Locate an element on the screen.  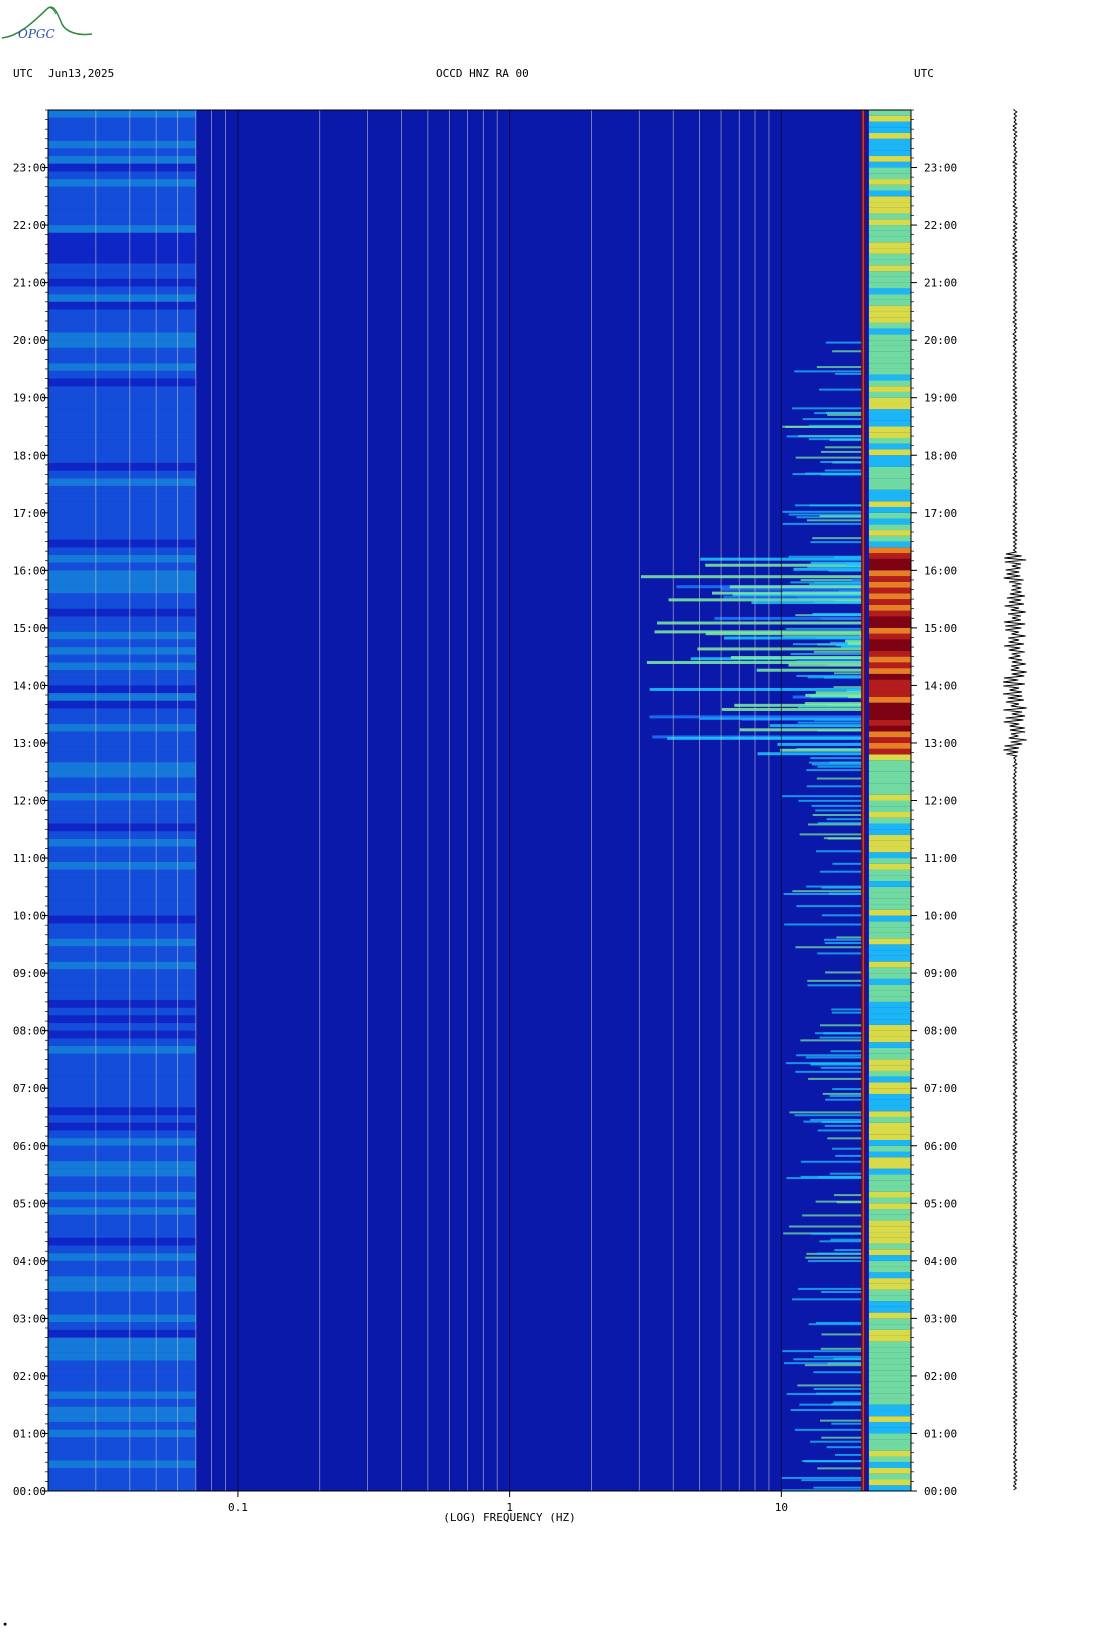
y-tick-label-left: 08:00 is located at coordinates (29, 1031).